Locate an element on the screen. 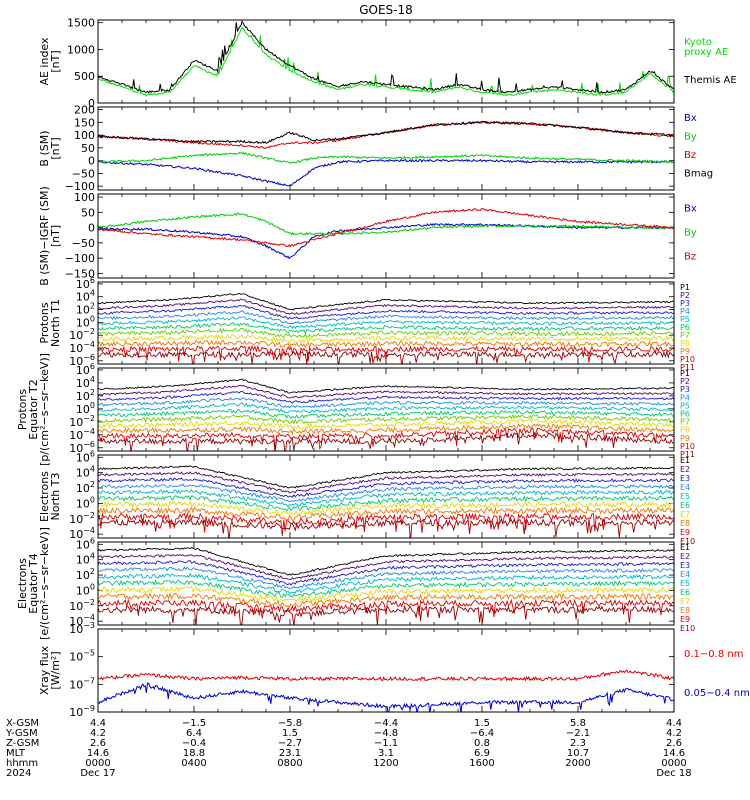 This screenshot has height=800, width=750. x-axis-cell: 2.6 is located at coordinates (674, 743).